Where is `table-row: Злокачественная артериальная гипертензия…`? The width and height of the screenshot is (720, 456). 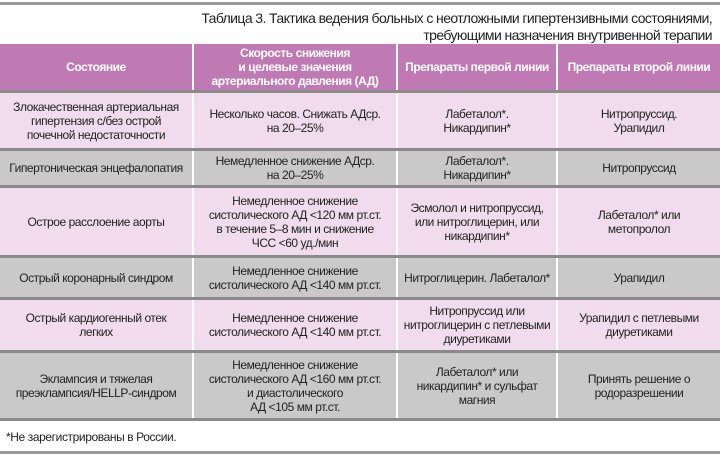 table-row: Злокачественная артериальная гипертензия… is located at coordinates (360, 120).